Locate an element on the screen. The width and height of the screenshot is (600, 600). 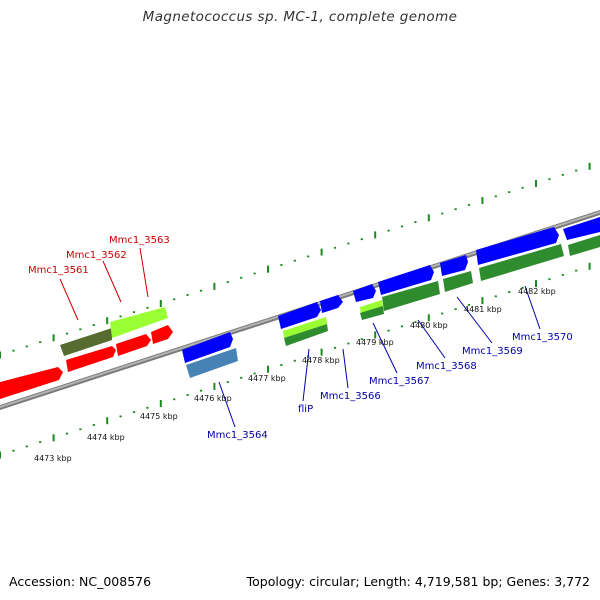
gene-label-mmc1-3564: Mmc1_3564 is located at coordinates (237, 435).